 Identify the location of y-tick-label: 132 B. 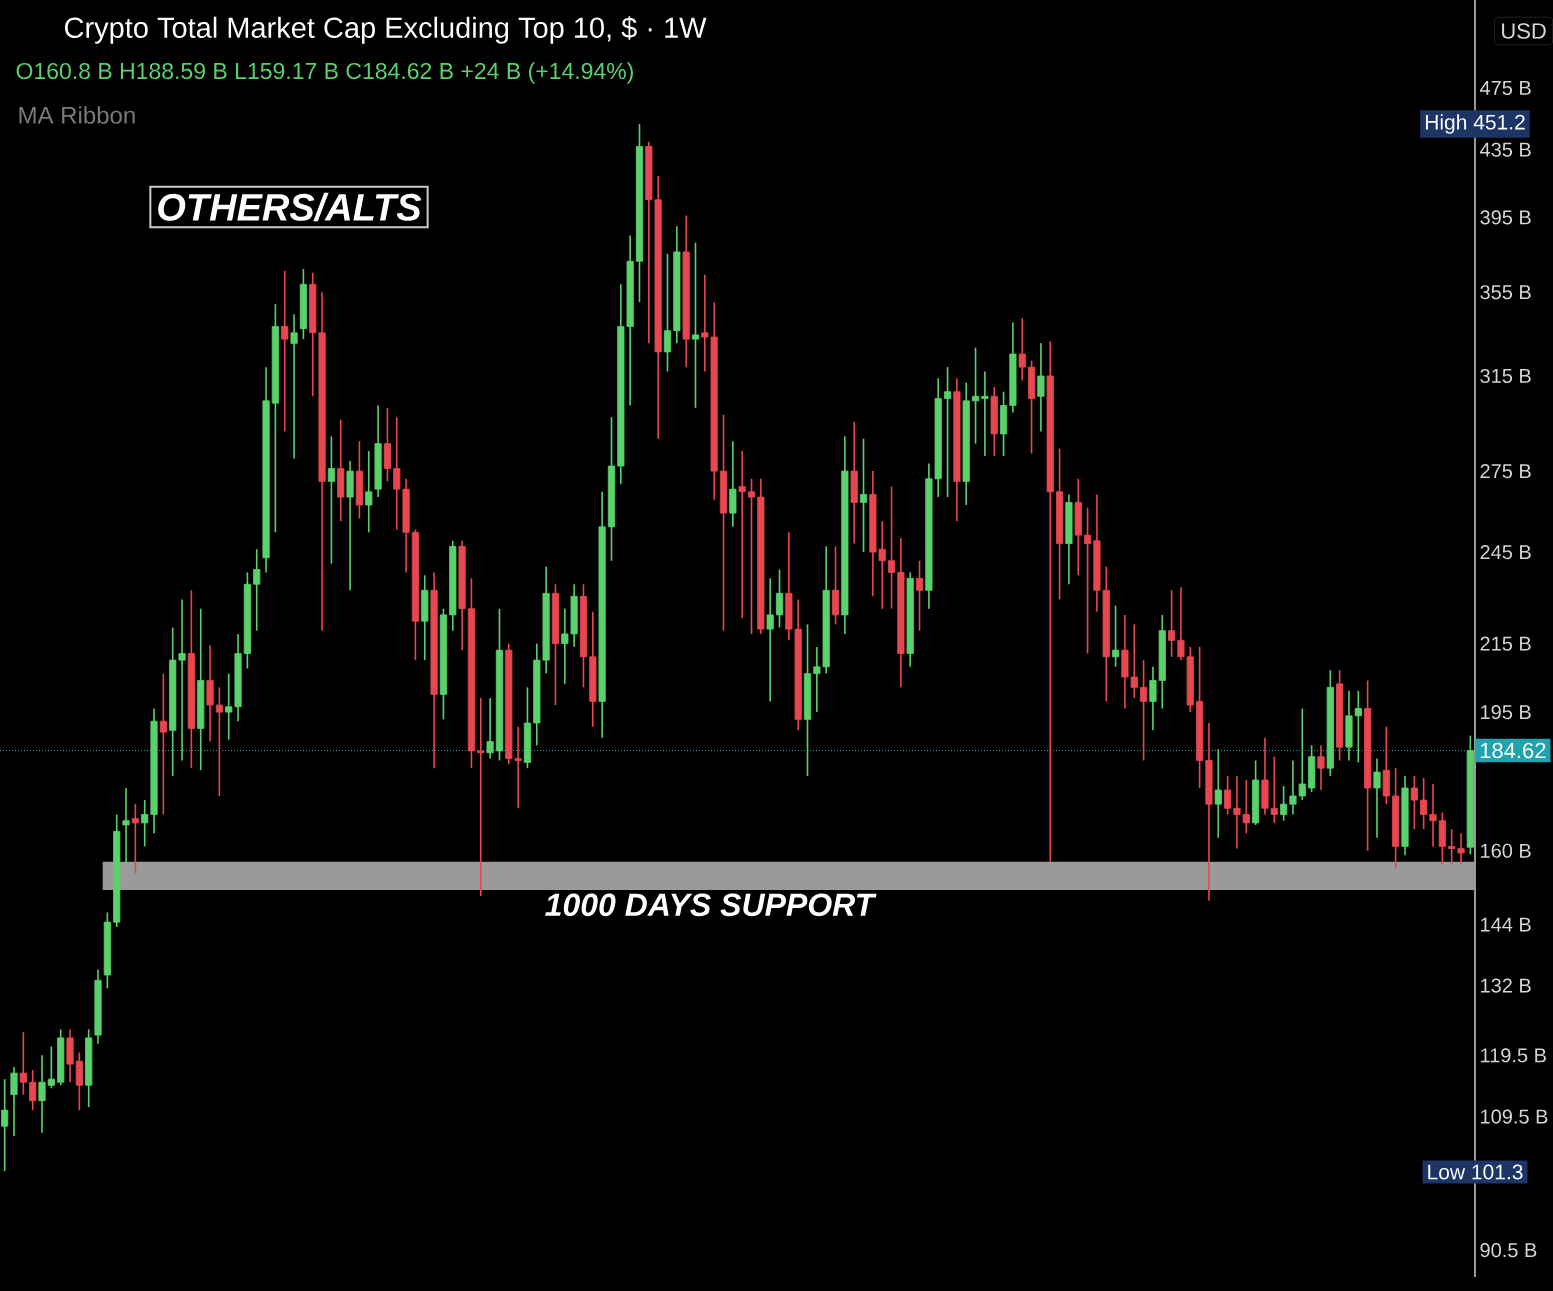
(1506, 985).